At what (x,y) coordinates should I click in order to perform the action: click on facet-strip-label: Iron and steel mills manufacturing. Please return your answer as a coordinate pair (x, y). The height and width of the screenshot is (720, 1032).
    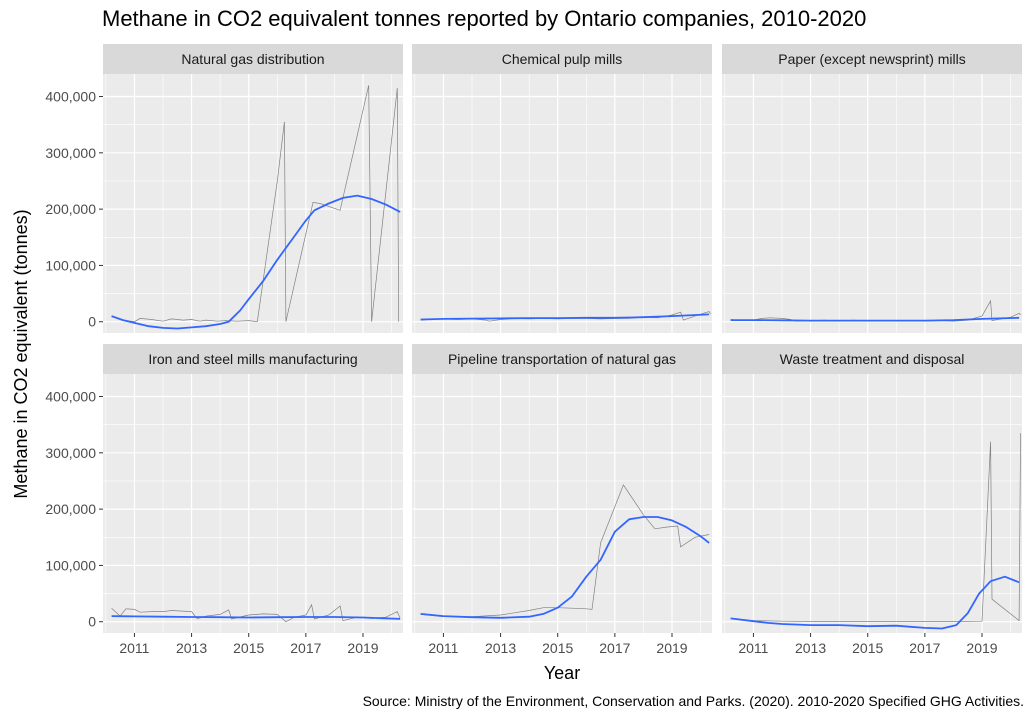
    Looking at the image, I should click on (252, 359).